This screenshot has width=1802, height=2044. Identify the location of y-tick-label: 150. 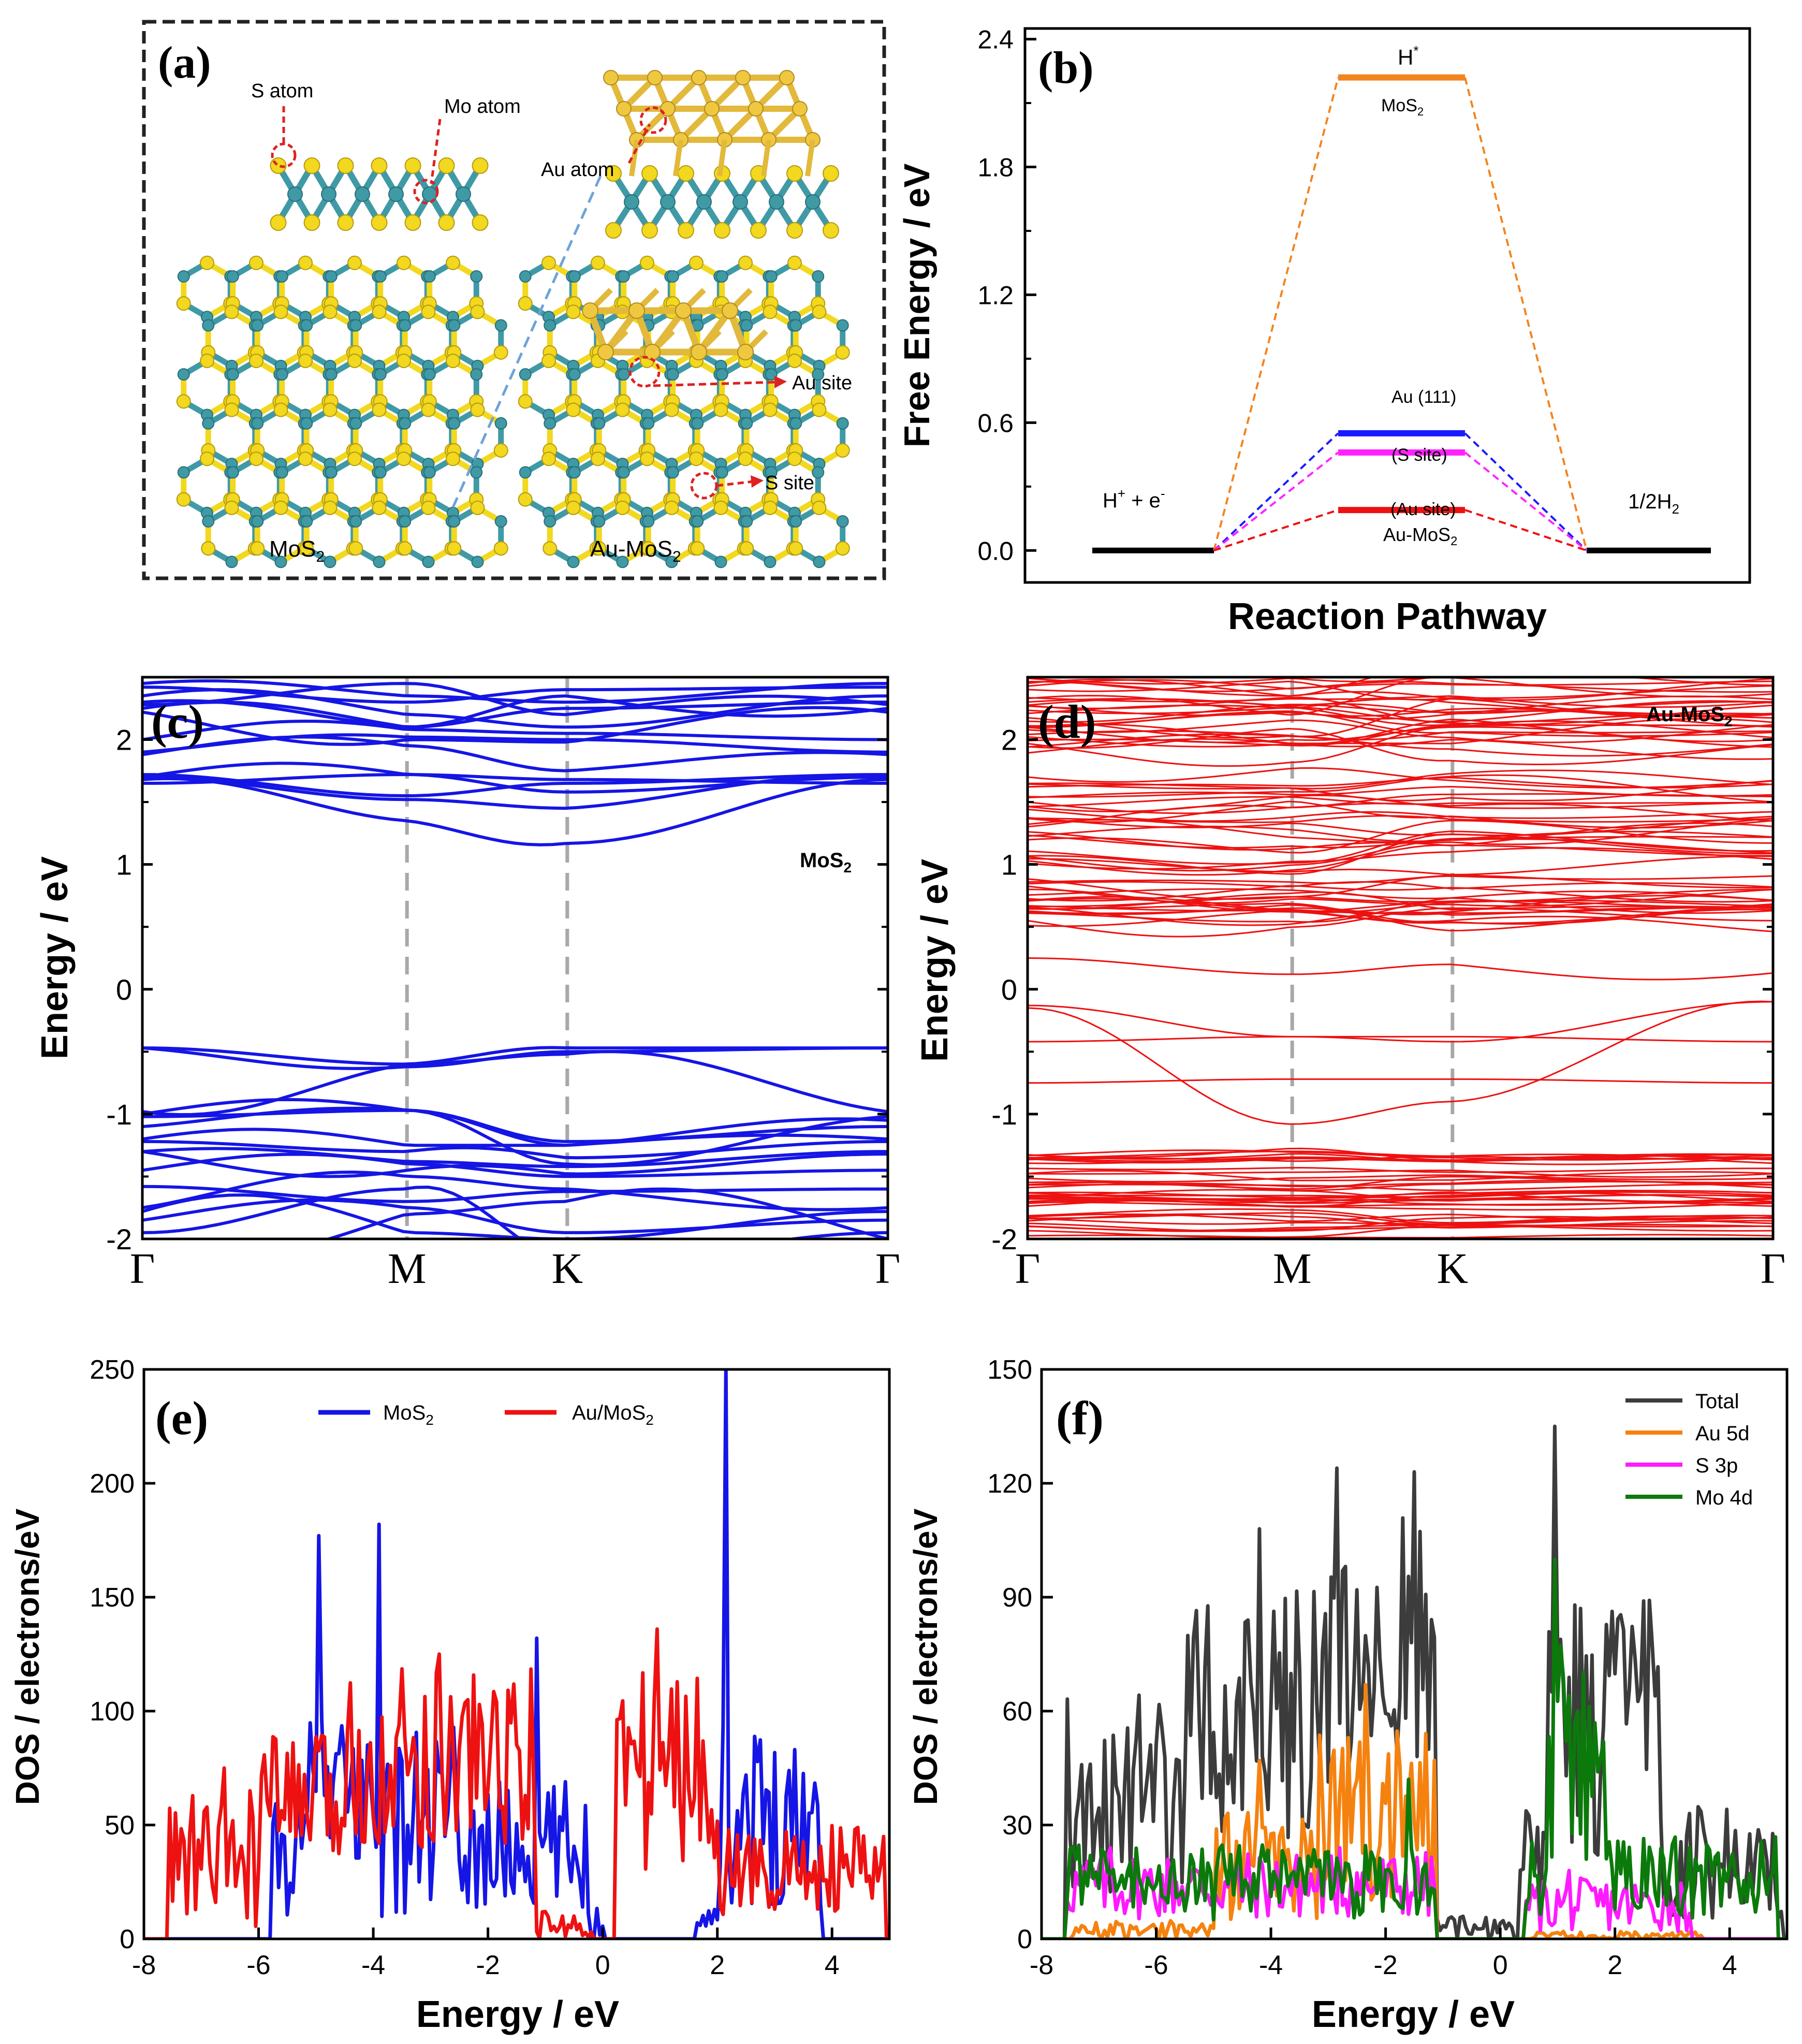
(112, 1598).